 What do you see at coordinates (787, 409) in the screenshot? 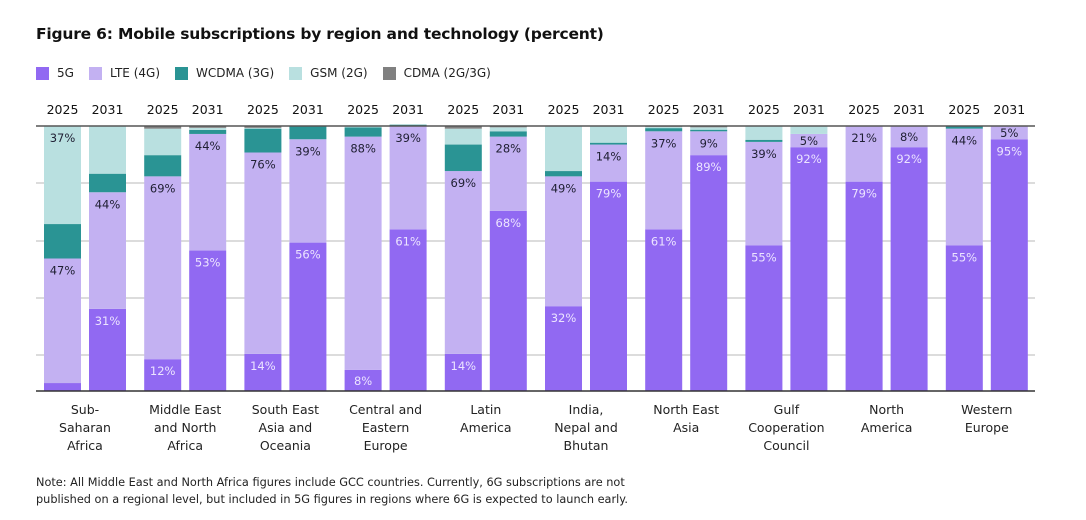
I see `category-label: Gulf` at bounding box center [787, 409].